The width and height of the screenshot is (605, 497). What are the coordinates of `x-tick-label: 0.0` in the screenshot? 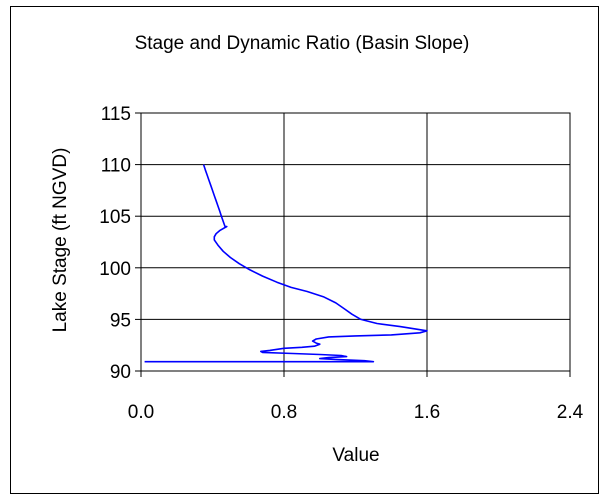 It's located at (141, 412).